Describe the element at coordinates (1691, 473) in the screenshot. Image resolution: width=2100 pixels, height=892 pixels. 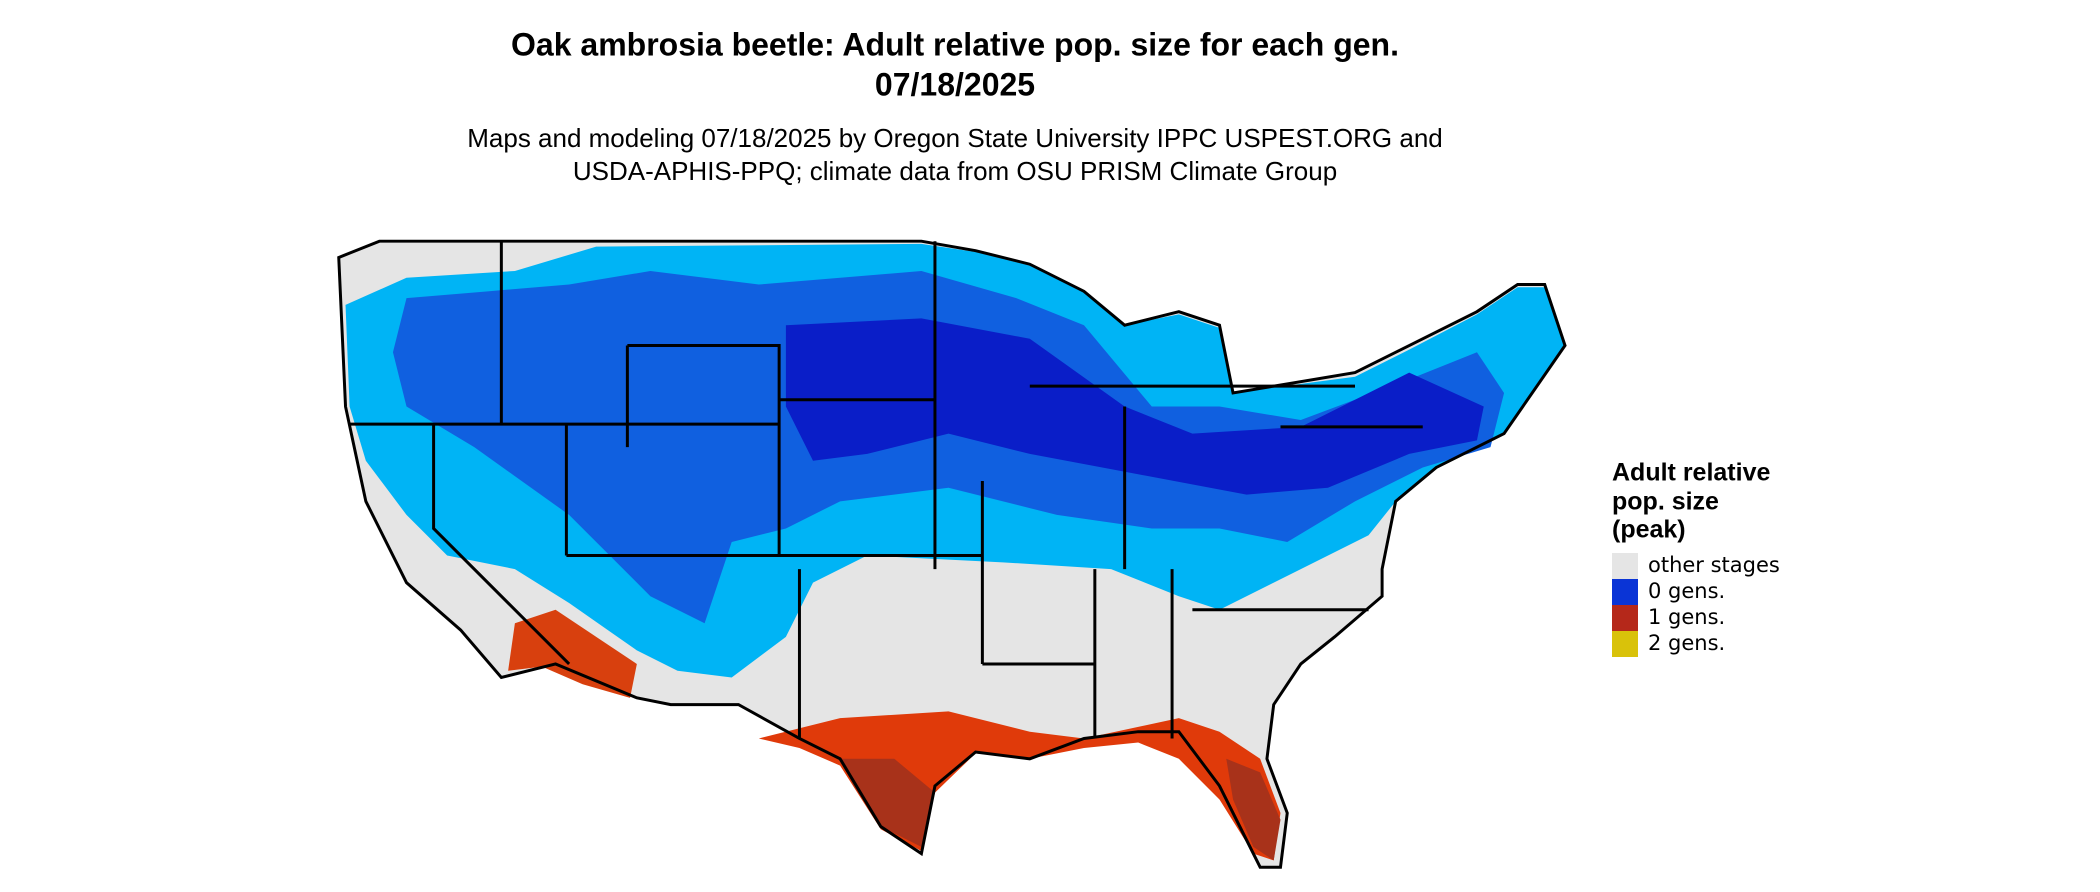
I see `legend-title: Adult relative` at that location.